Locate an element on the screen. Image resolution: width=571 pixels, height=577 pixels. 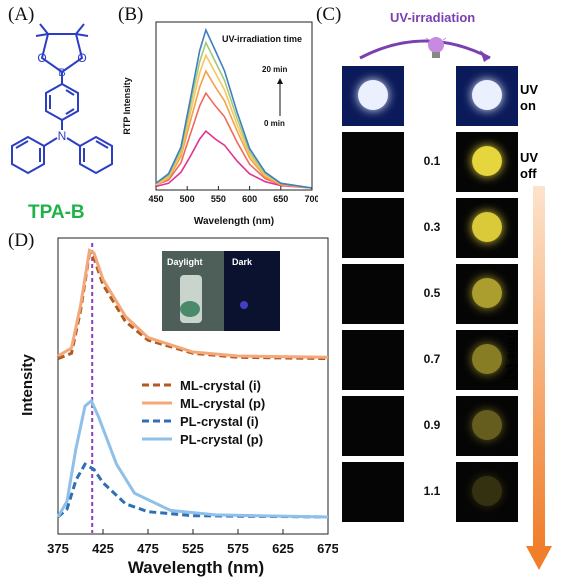
d-legend-label-0: ML-crystal (i) is located at coordinates (220, 385).